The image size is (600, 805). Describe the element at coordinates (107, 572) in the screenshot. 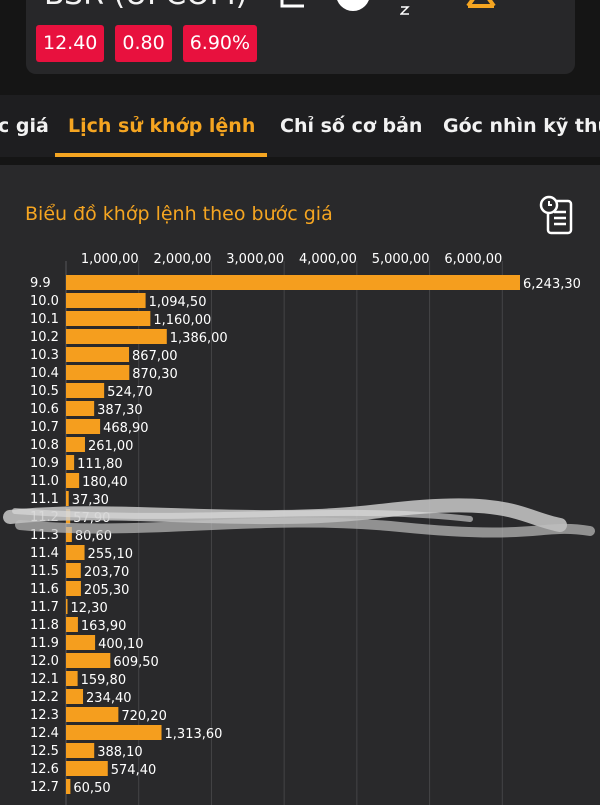

I see `value-label: 203,70` at that location.